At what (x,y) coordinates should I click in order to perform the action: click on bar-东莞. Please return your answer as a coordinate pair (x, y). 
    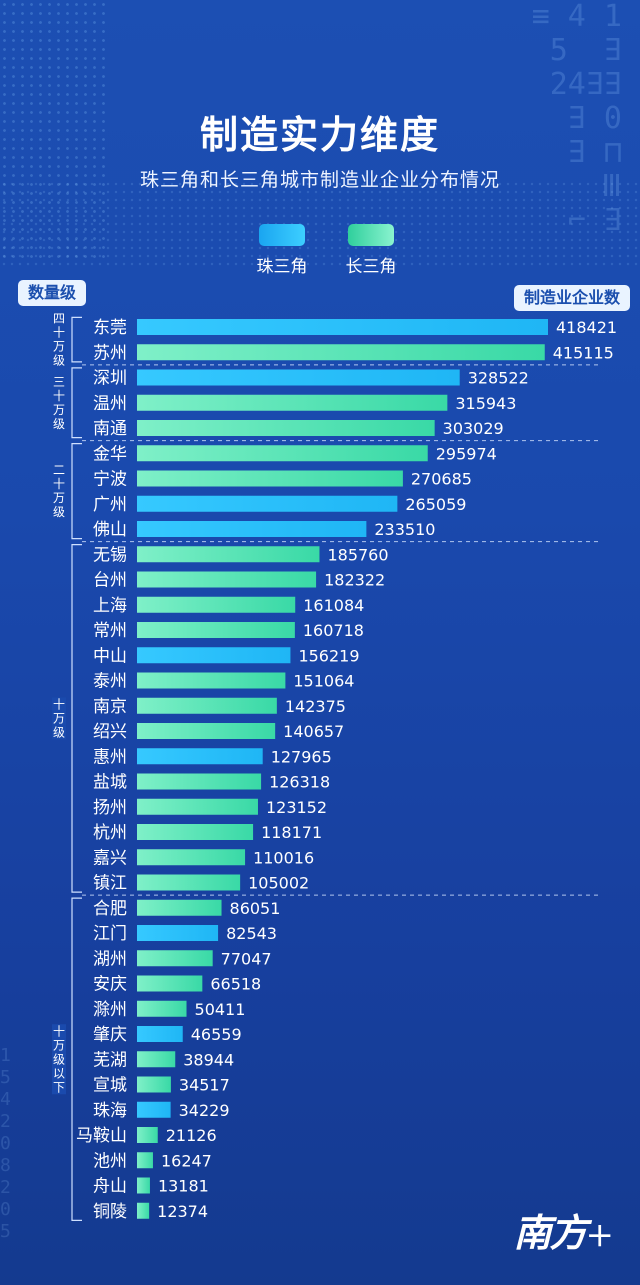
    Looking at the image, I should click on (342, 327).